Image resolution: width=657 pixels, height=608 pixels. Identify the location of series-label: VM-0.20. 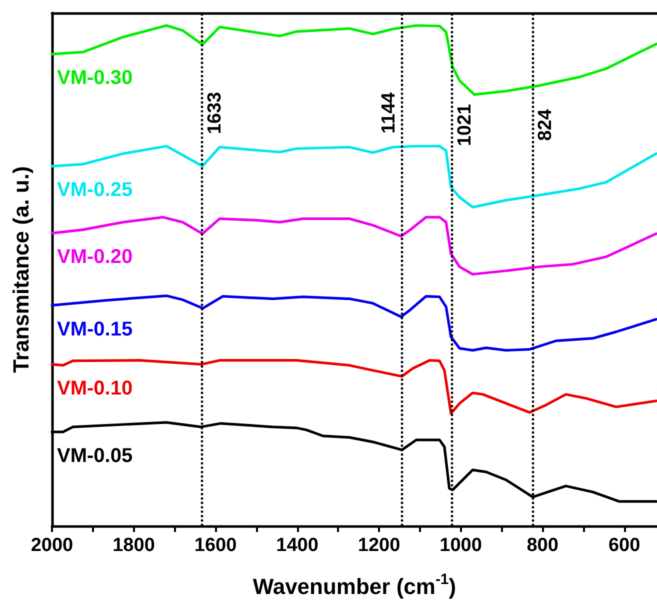
(95, 257).